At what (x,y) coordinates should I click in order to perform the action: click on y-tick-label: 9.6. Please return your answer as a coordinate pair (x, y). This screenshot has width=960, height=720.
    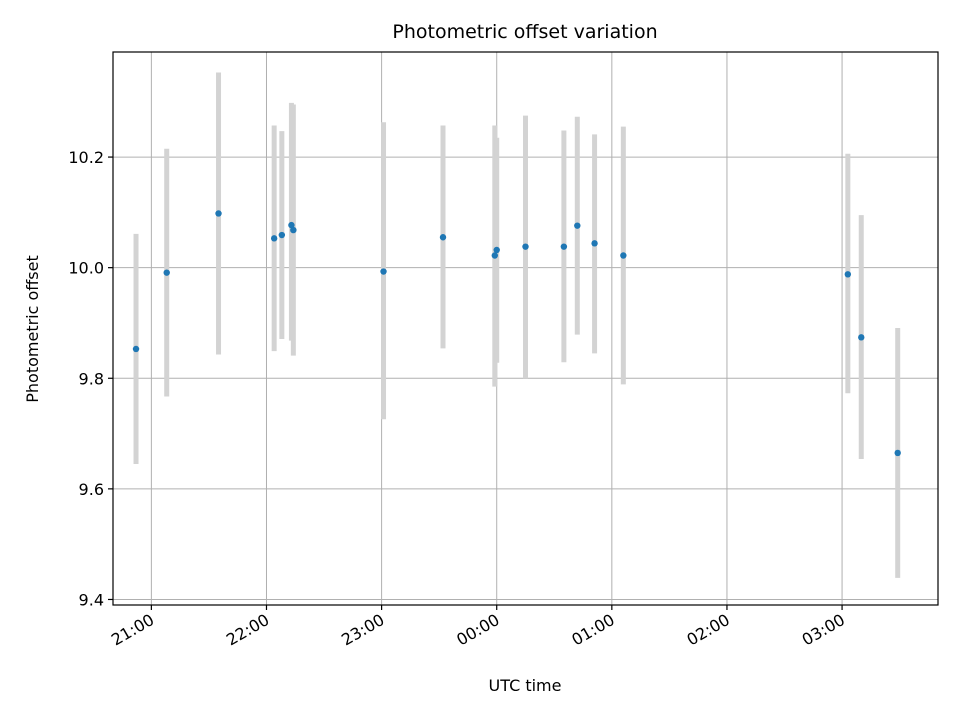
    Looking at the image, I should click on (91, 489).